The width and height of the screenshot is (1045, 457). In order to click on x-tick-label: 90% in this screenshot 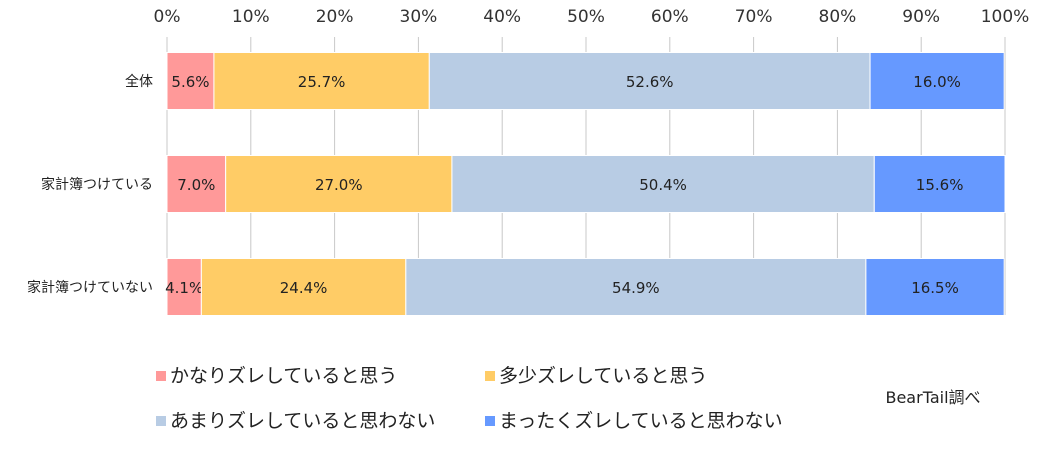, I will do `click(921, 17)`.